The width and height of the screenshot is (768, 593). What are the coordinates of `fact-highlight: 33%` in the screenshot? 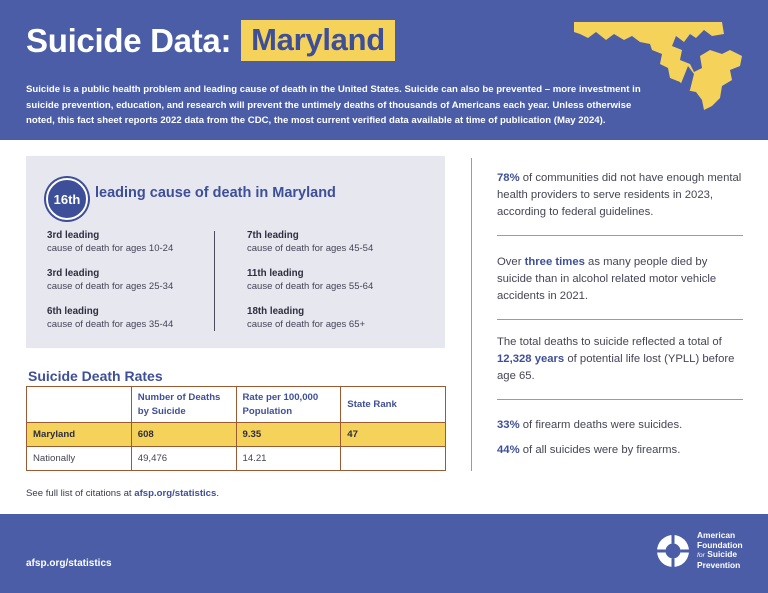 It's located at (508, 425).